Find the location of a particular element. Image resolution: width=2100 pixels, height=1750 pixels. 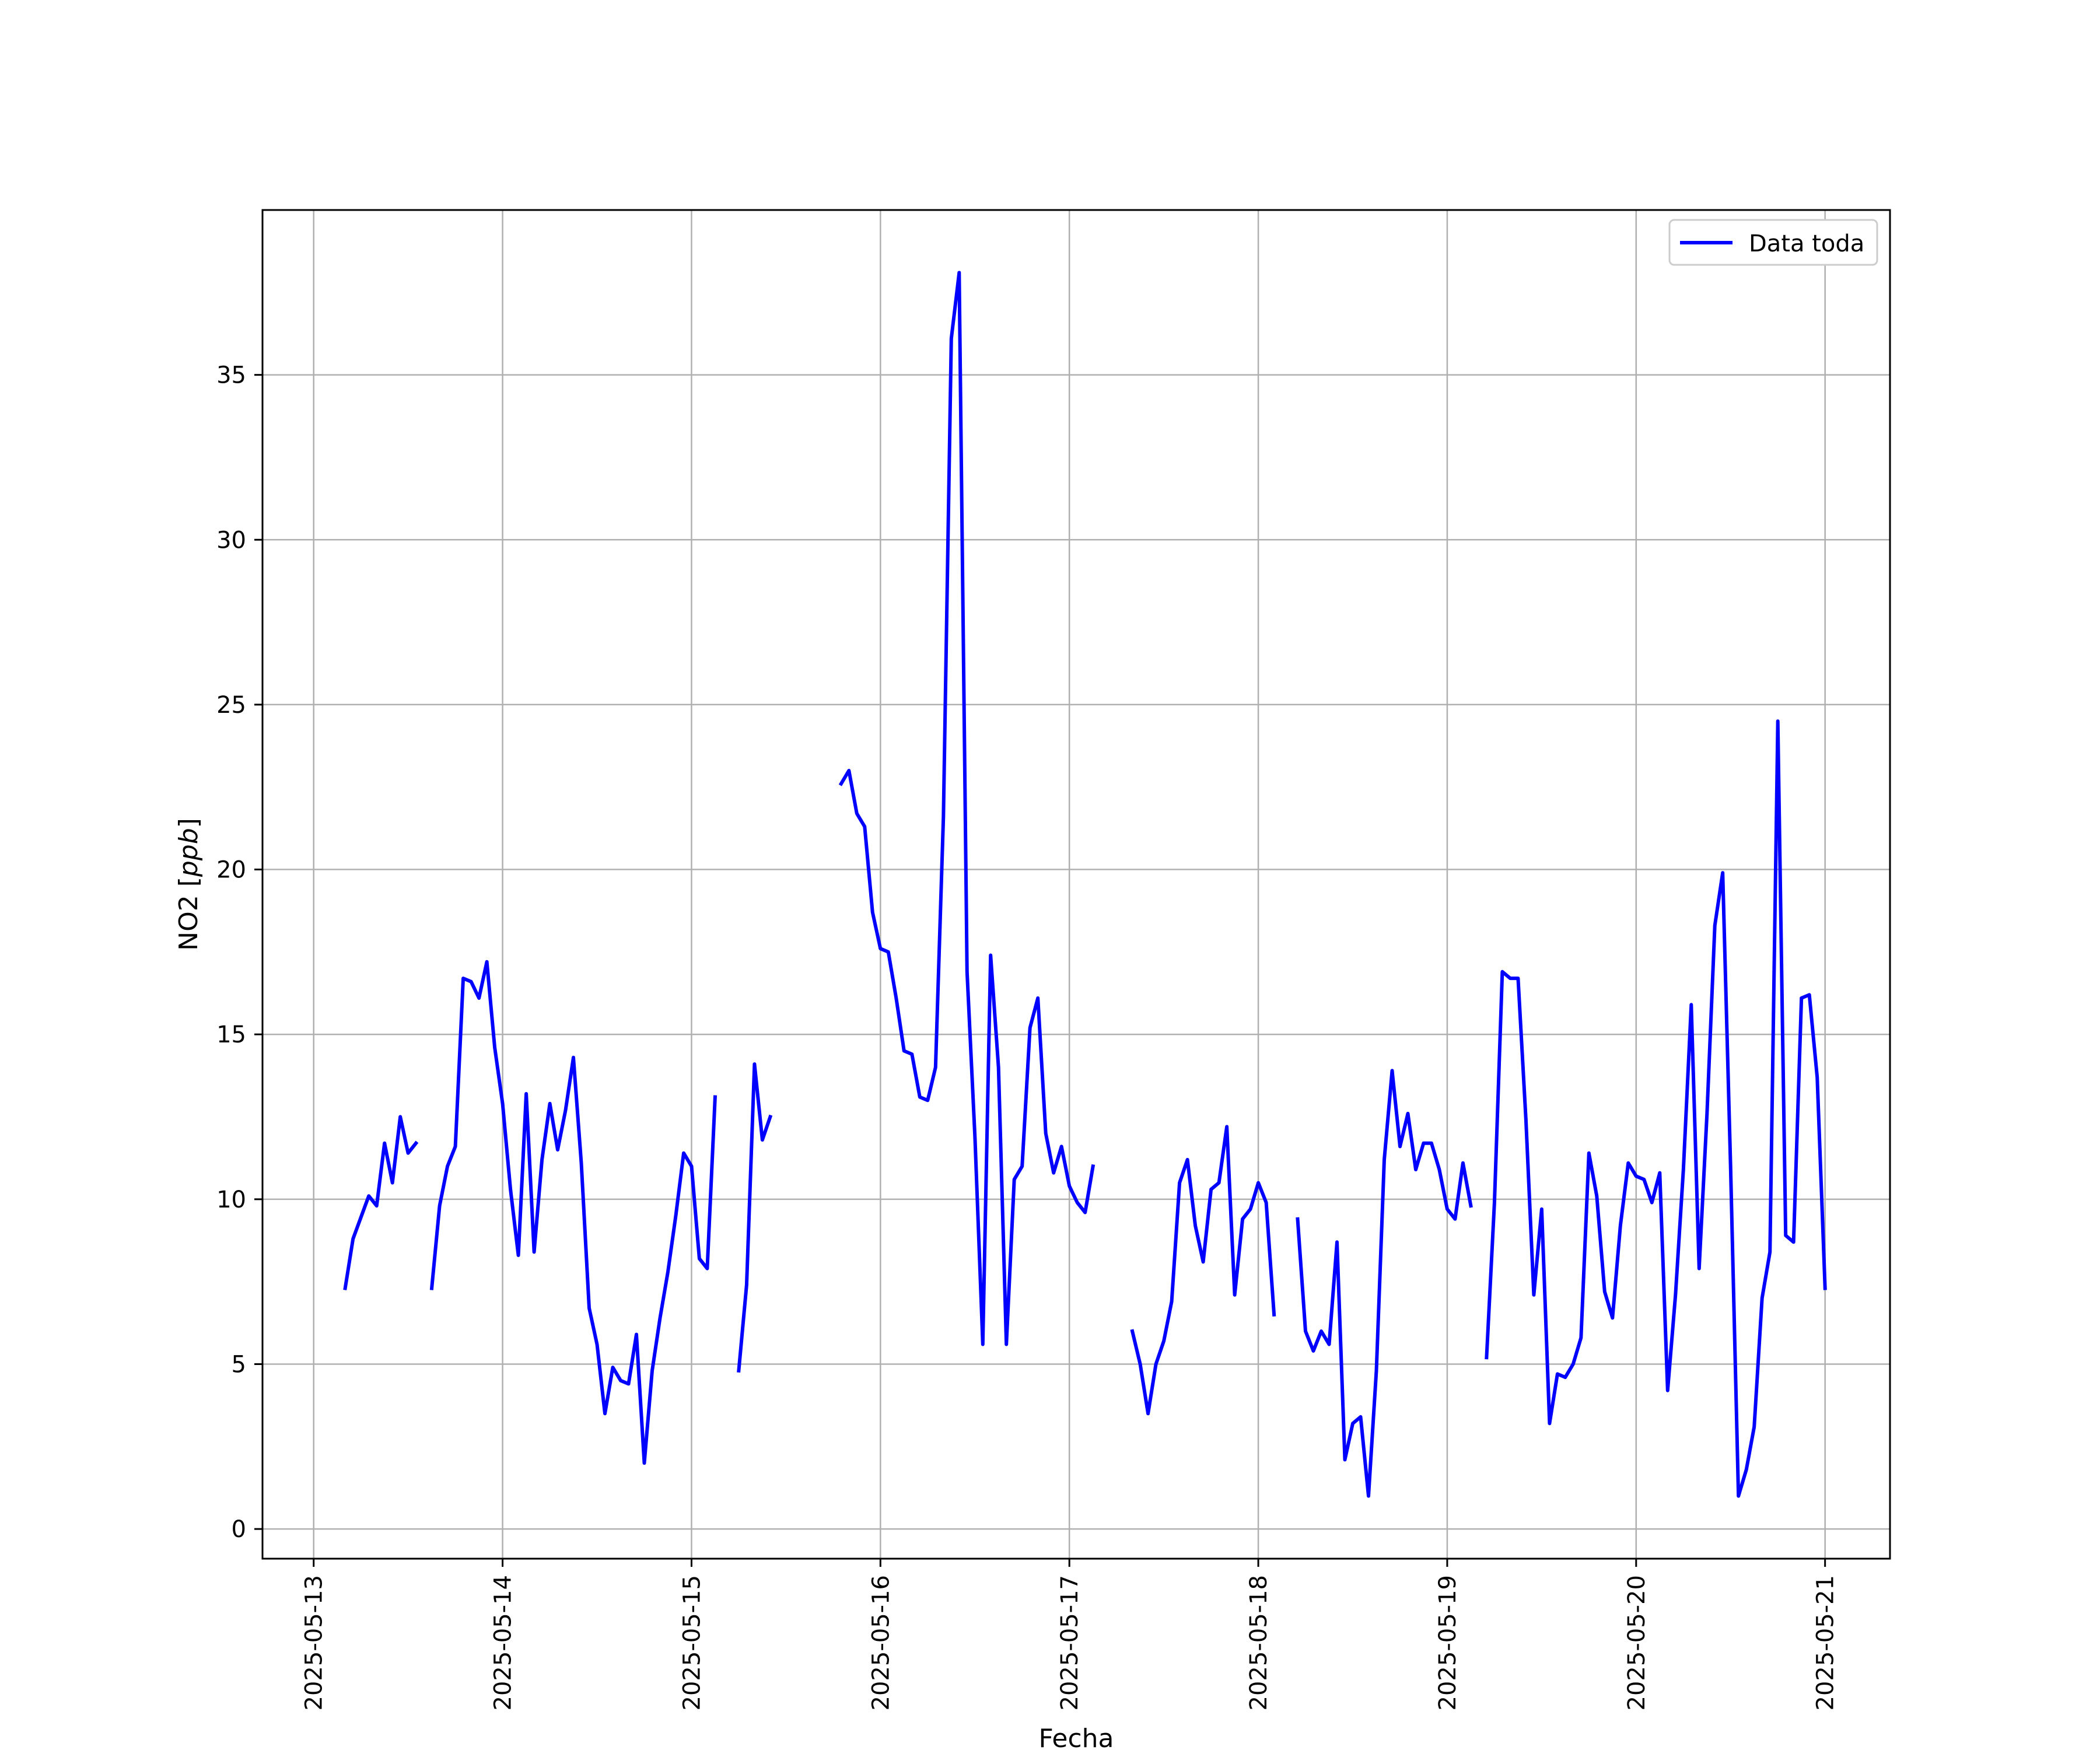

x-tick-label: 2025-05-16 is located at coordinates (880, 1643).